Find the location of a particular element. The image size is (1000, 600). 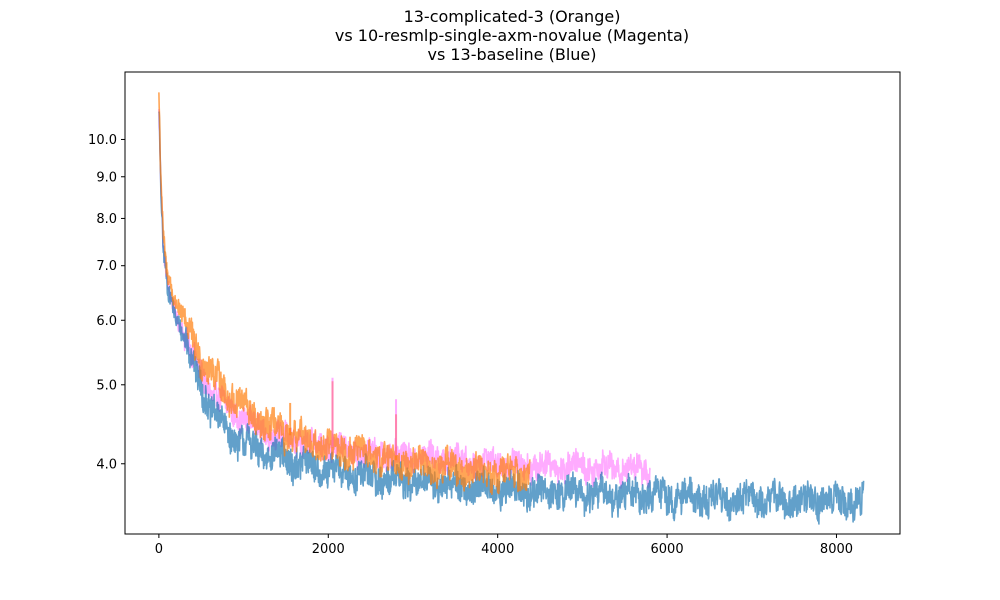

y-tick-label: 6.0 is located at coordinates (106, 321).